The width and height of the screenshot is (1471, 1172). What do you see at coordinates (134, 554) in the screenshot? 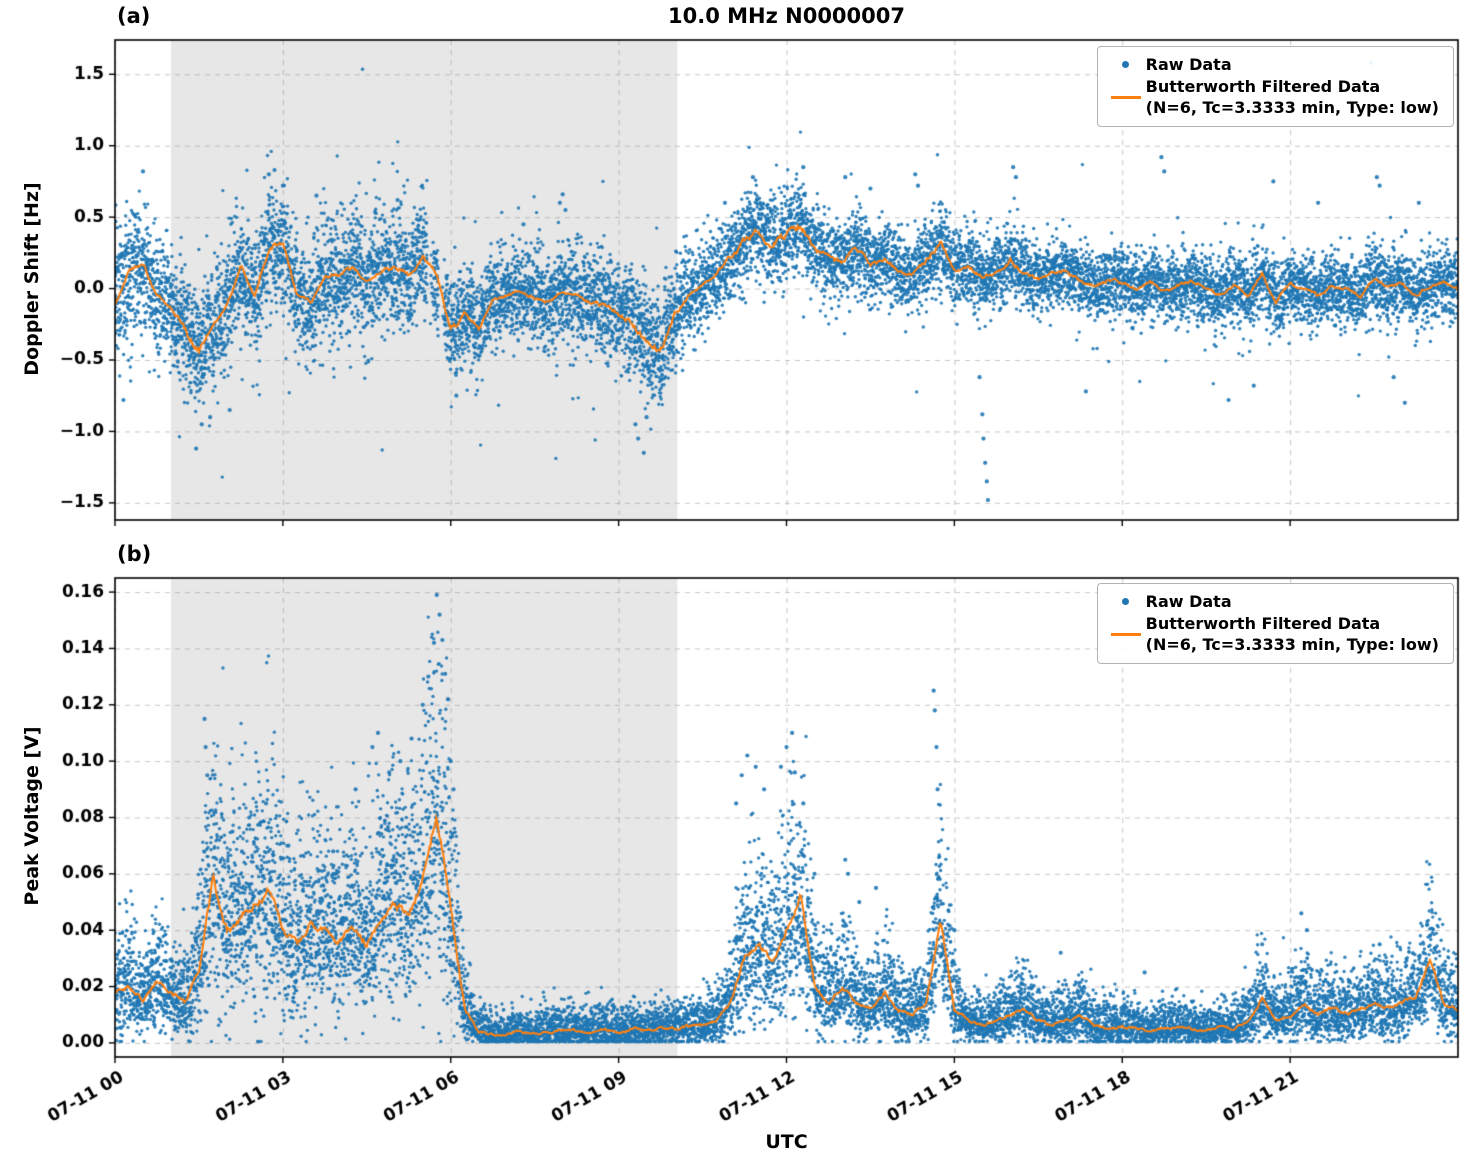
I see `panel-b-label: (b)` at bounding box center [134, 554].